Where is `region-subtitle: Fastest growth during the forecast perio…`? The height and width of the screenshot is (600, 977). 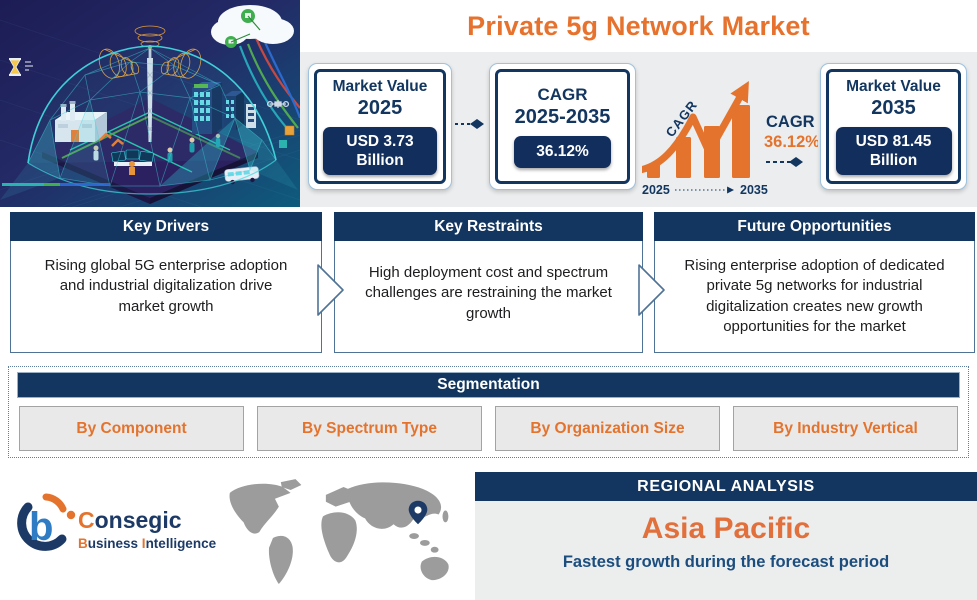
region-subtitle: Fastest growth during the forecast perio… is located at coordinates (726, 562).